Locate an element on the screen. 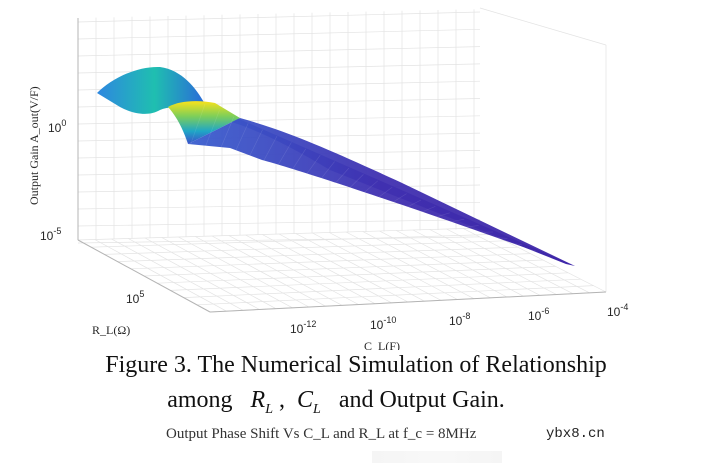  x-tick-4: 10⁻⁴ is located at coordinates (617, 310).